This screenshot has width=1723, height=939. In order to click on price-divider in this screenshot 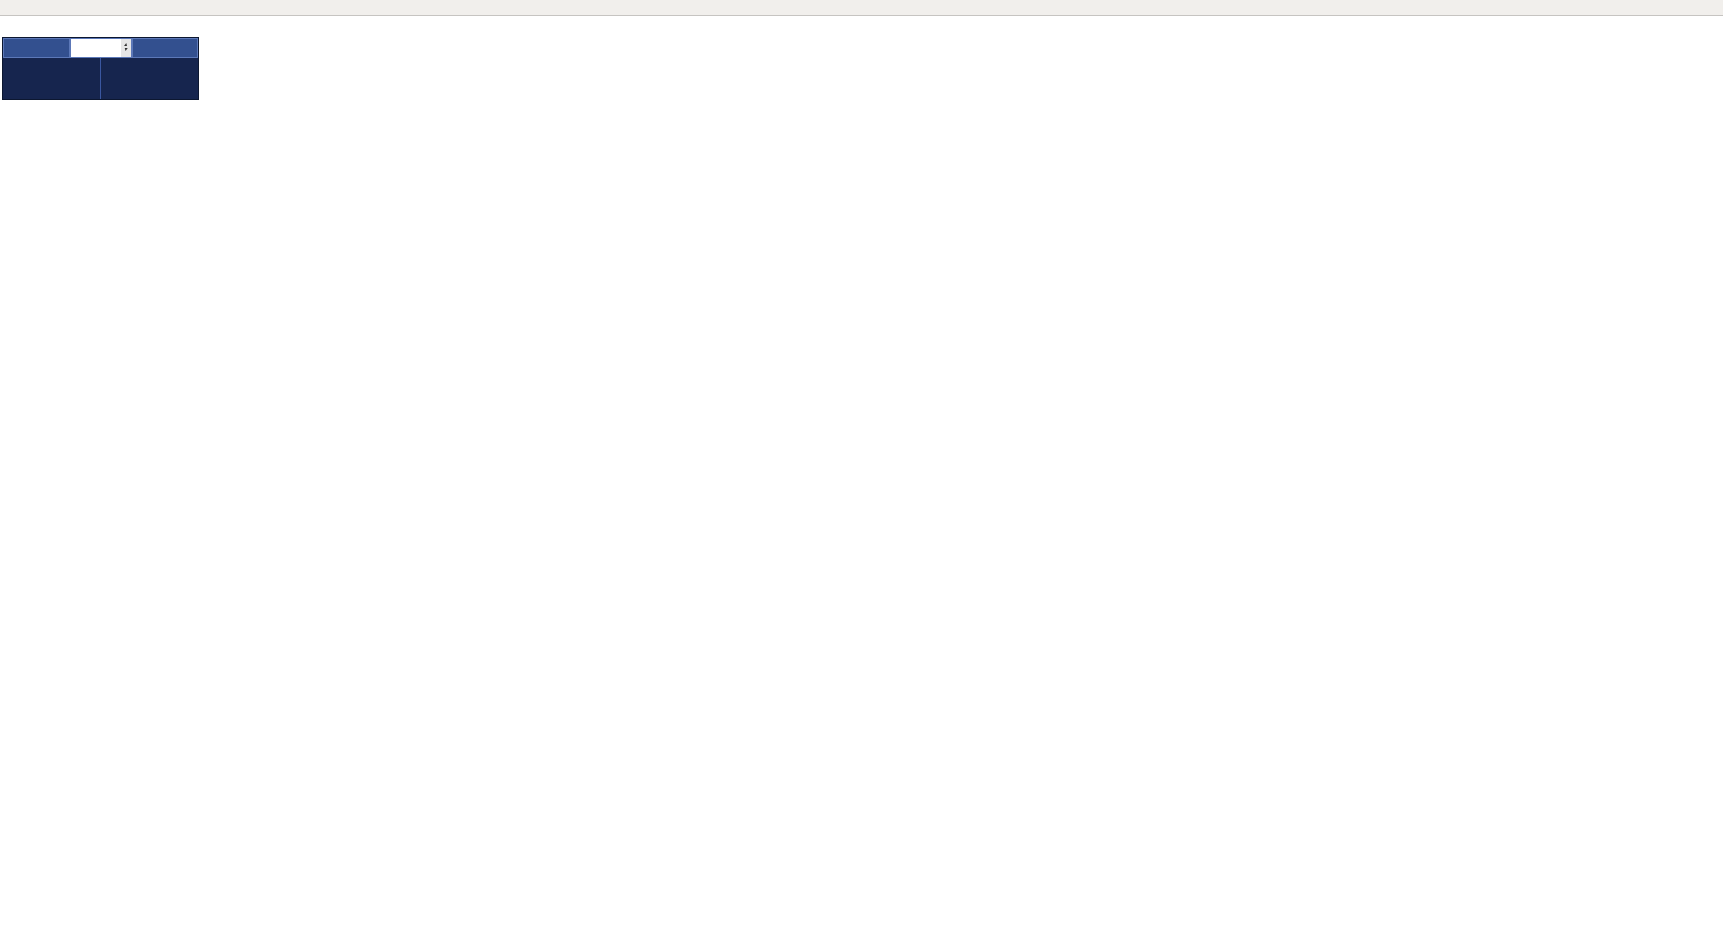, I will do `click(100, 78)`.